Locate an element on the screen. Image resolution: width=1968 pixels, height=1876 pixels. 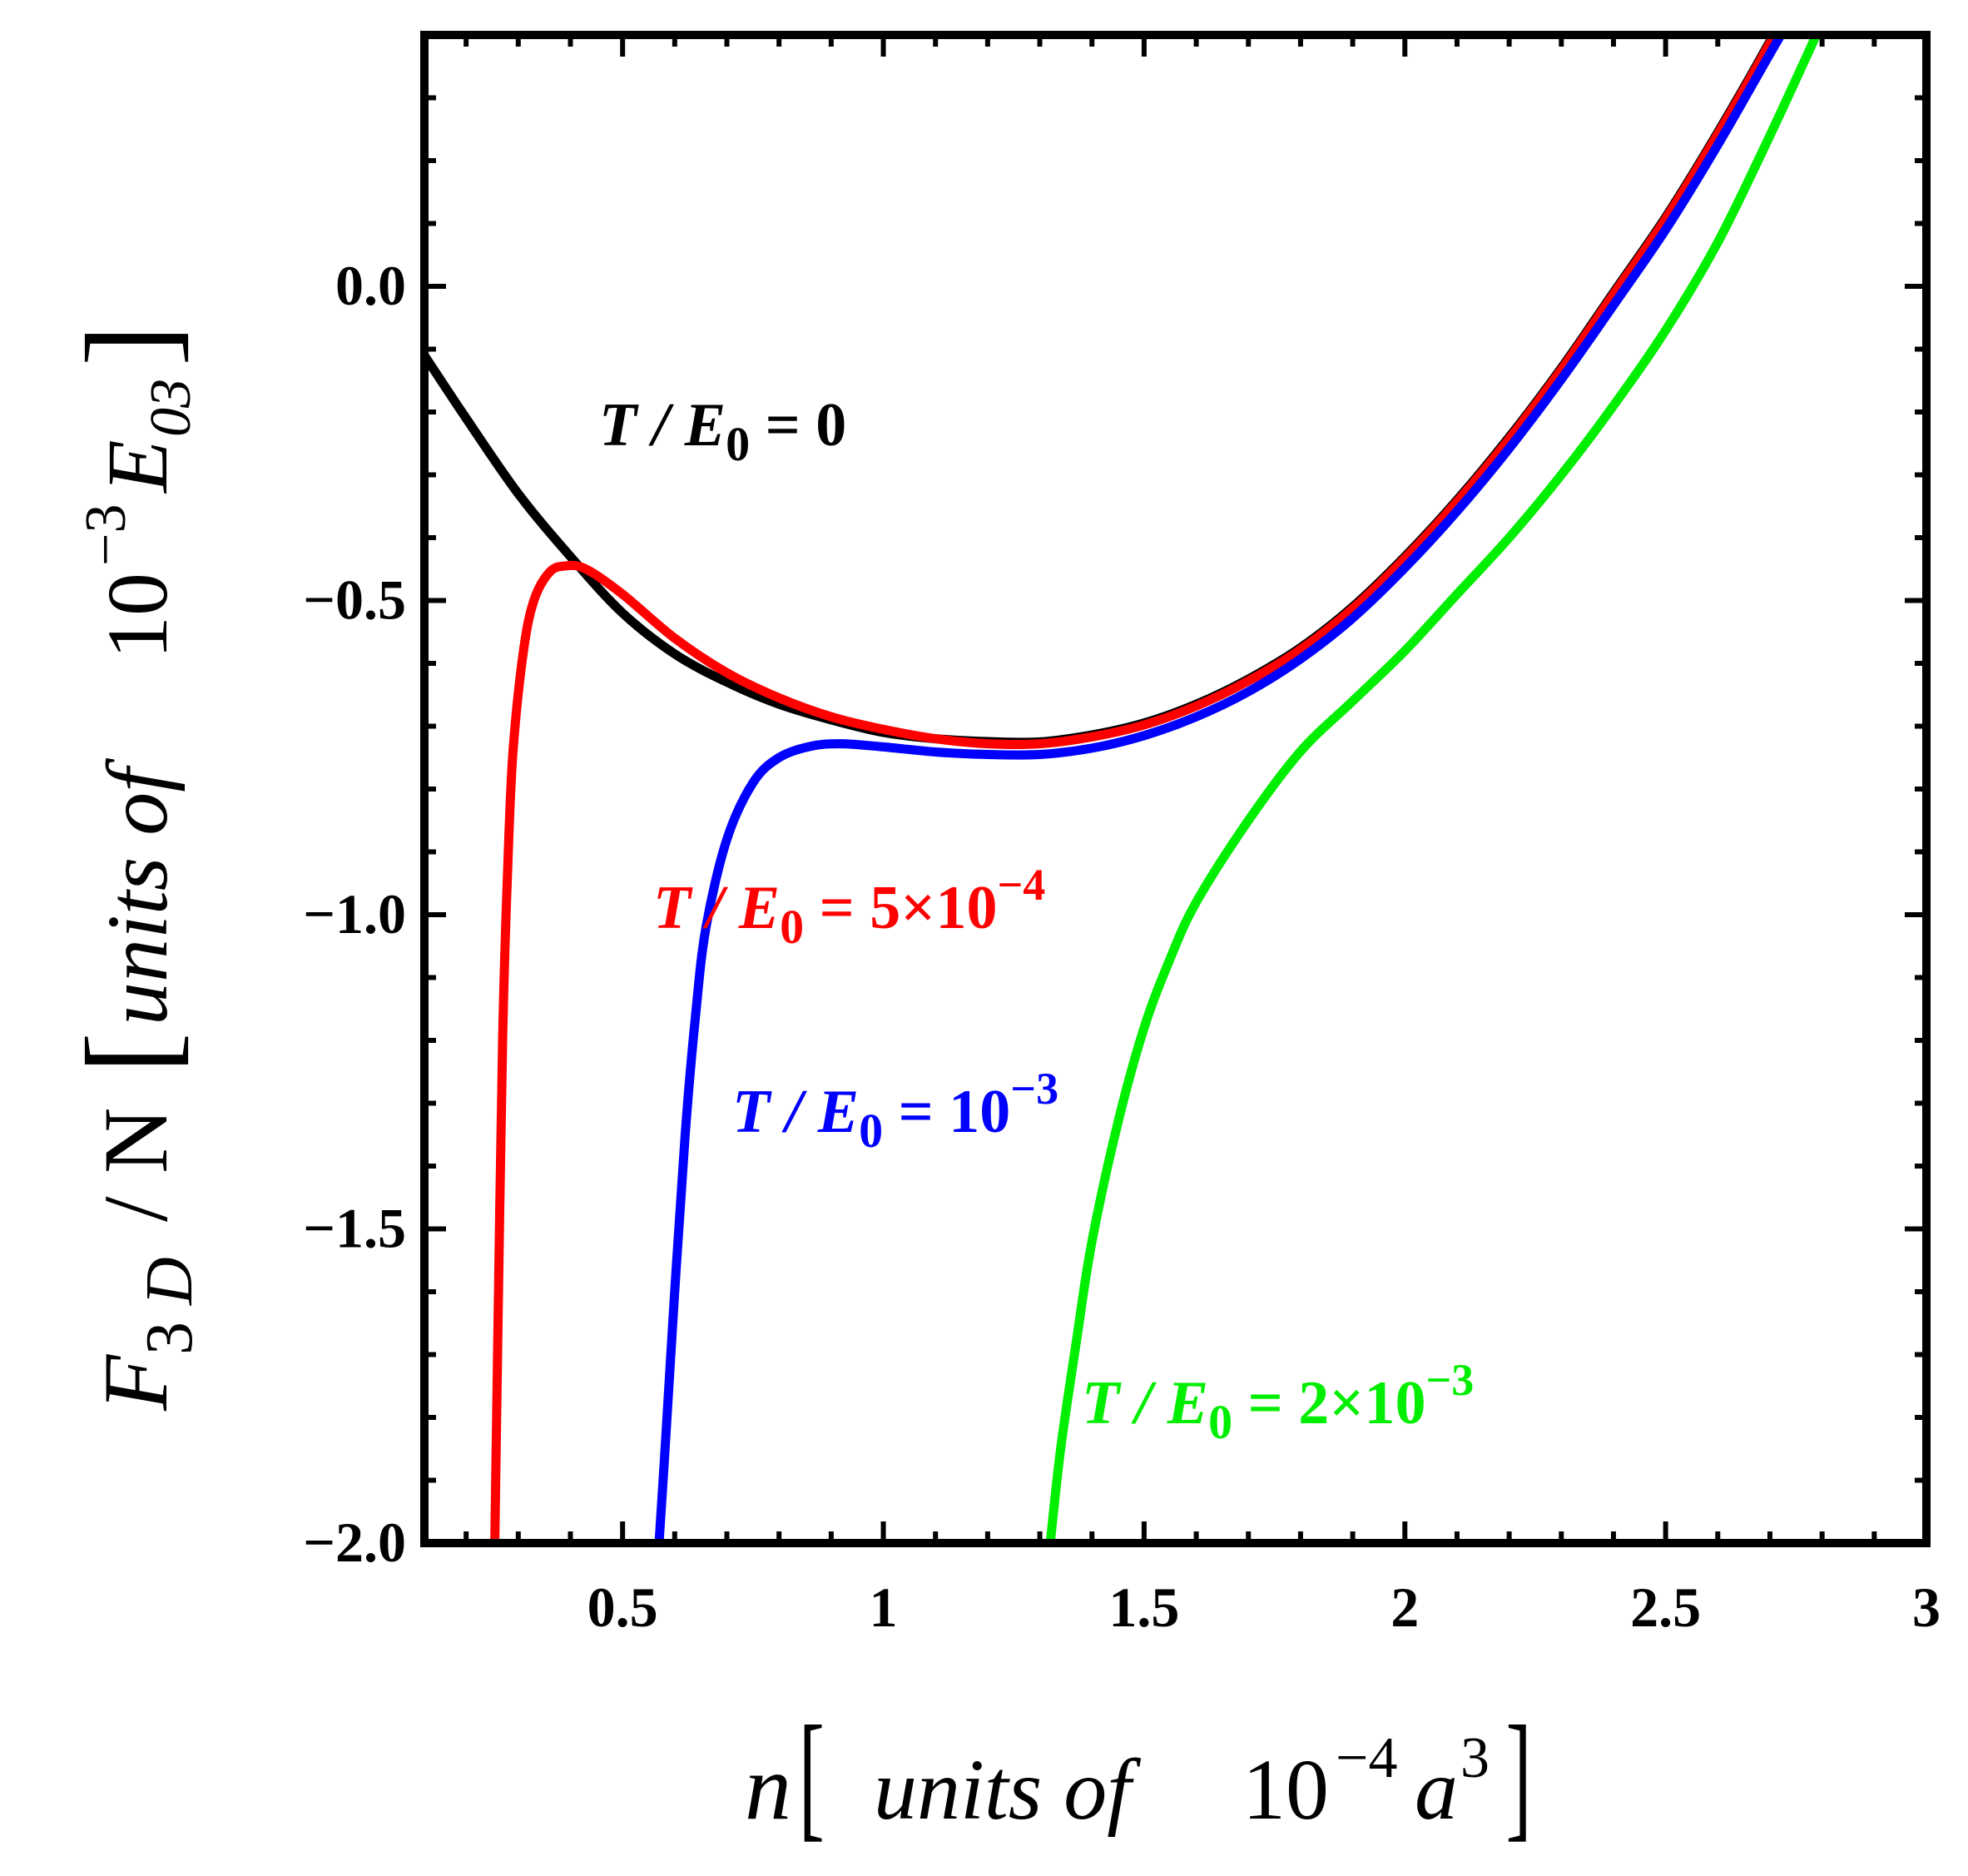
svg-text: E is located at coordinates (138, 466).